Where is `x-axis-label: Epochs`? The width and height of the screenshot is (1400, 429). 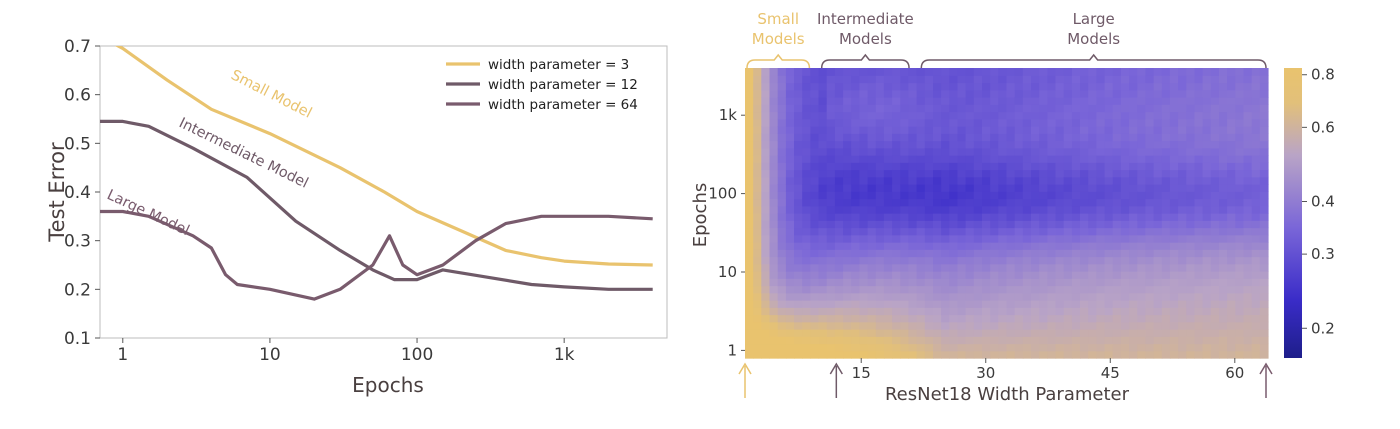 x-axis-label: Epochs is located at coordinates (388, 385).